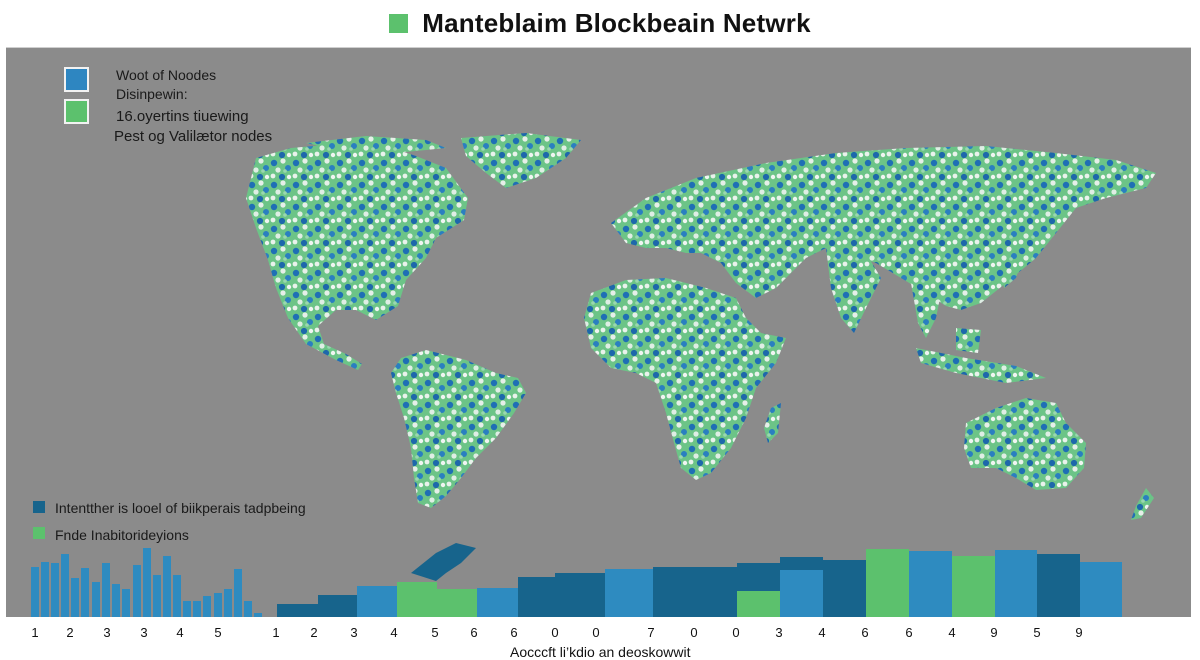 The width and height of the screenshot is (1200, 660). What do you see at coordinates (182, 116) in the screenshot?
I see `legend-label: 16.oyertins tiuewing` at bounding box center [182, 116].